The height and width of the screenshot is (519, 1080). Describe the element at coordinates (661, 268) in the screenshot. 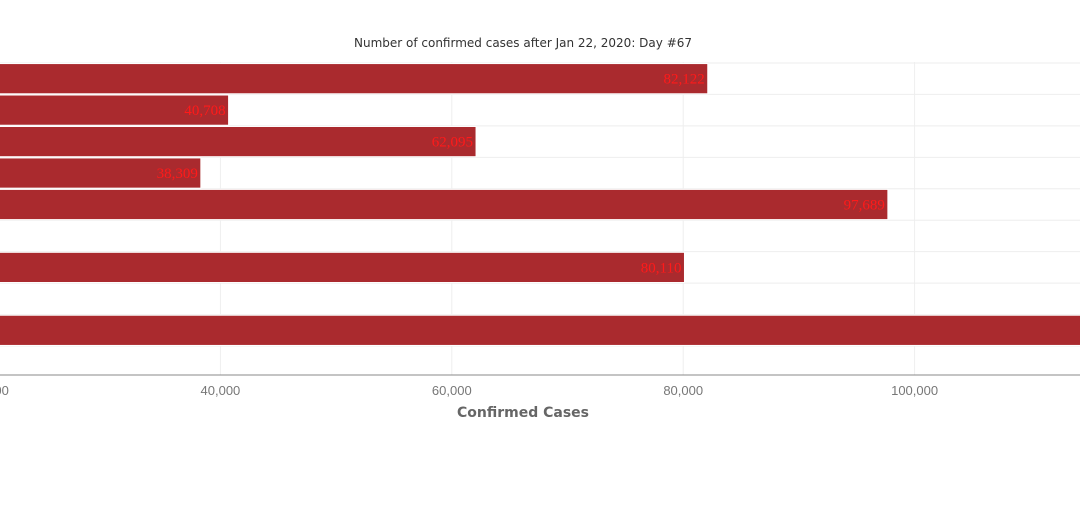

I see `bar-value-label-6: 80,110` at that location.